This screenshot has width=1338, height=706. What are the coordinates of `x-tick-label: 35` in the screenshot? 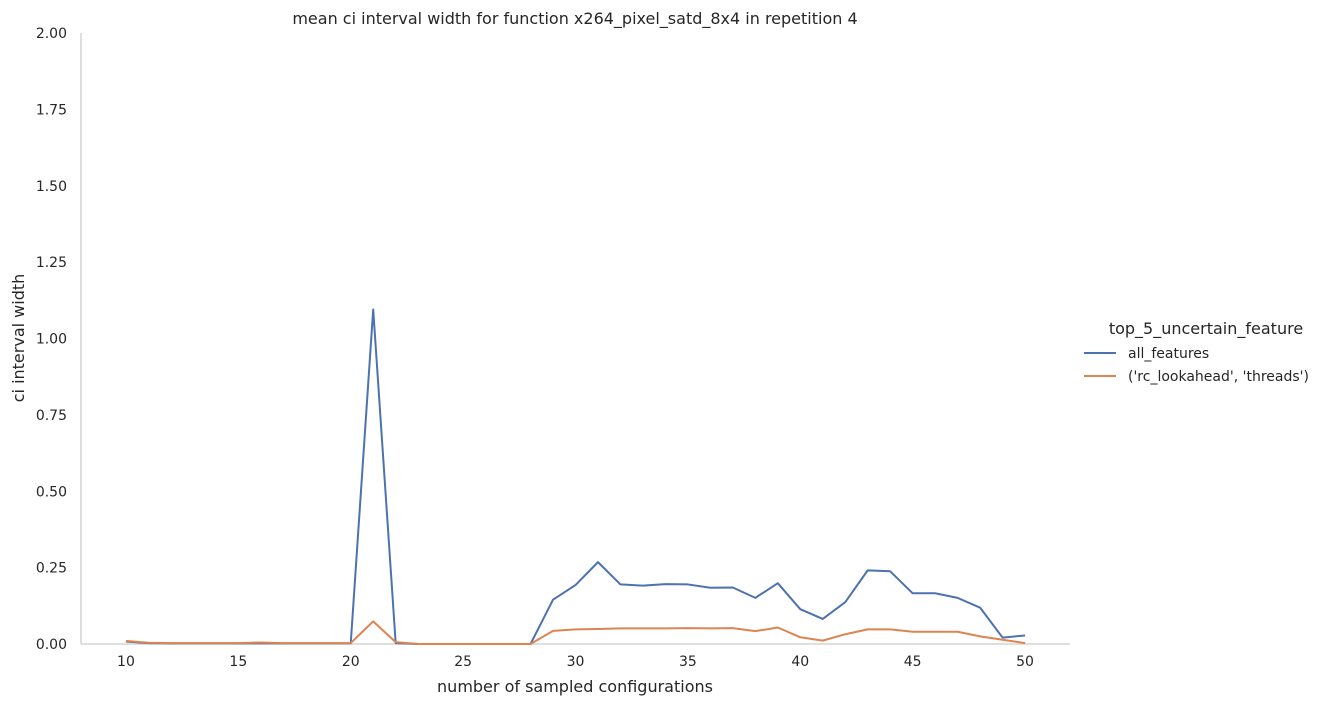 It's located at (688, 662).